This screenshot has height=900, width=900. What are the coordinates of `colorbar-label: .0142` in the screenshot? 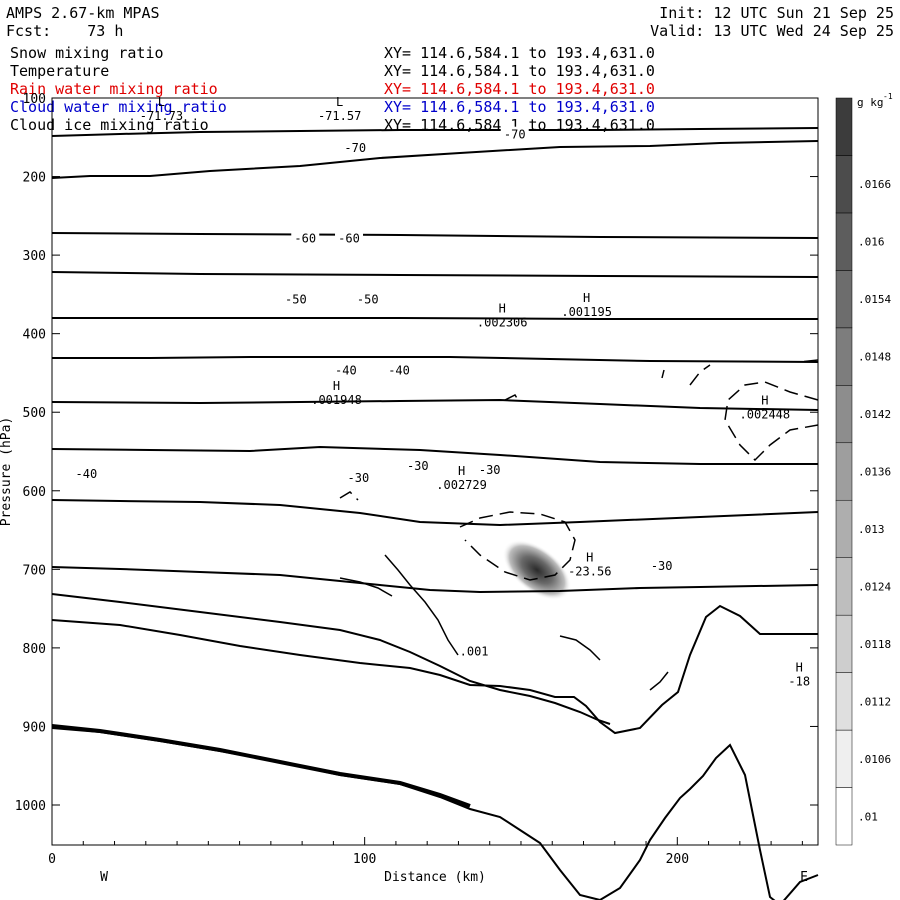 It's located at (874, 414).